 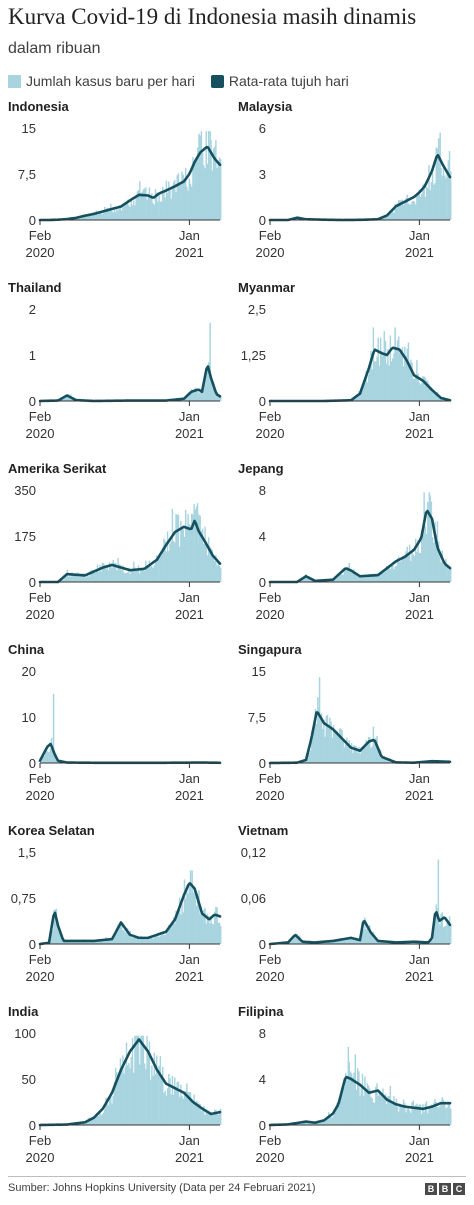 What do you see at coordinates (32, 944) in the screenshot?
I see `y-tick-label: 0` at bounding box center [32, 944].